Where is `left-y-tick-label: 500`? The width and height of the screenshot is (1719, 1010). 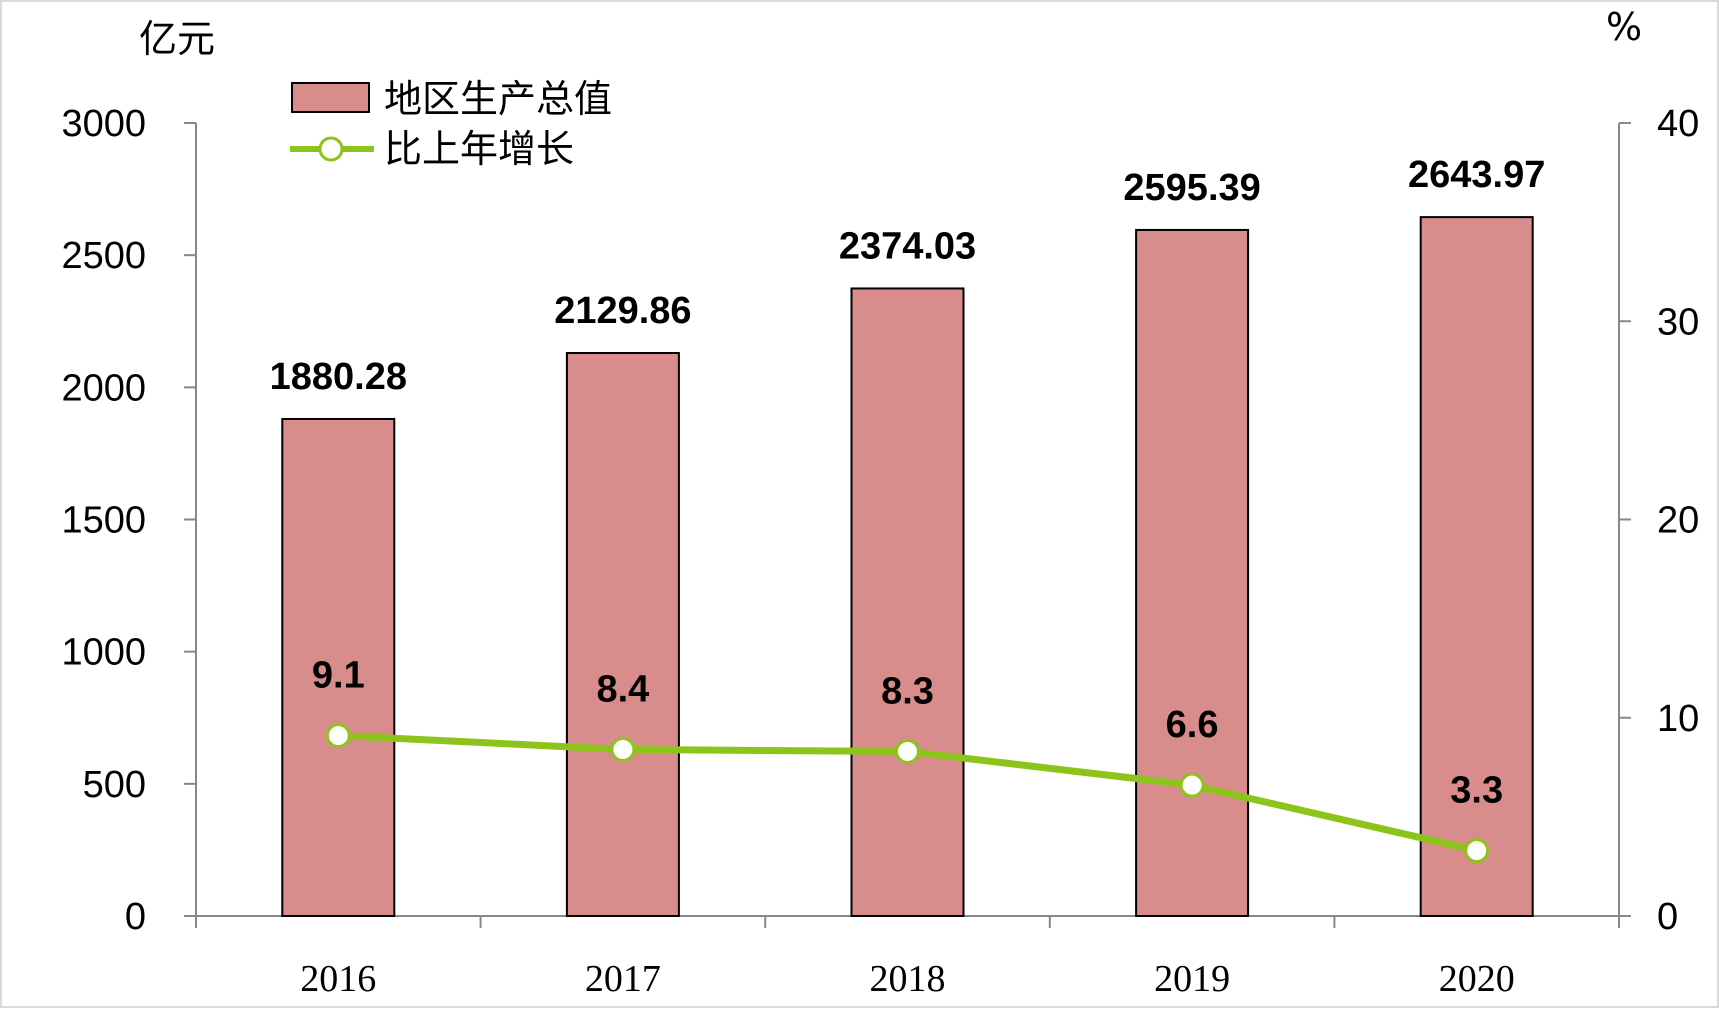
left-y-tick-label: 500 is located at coordinates (114, 785).